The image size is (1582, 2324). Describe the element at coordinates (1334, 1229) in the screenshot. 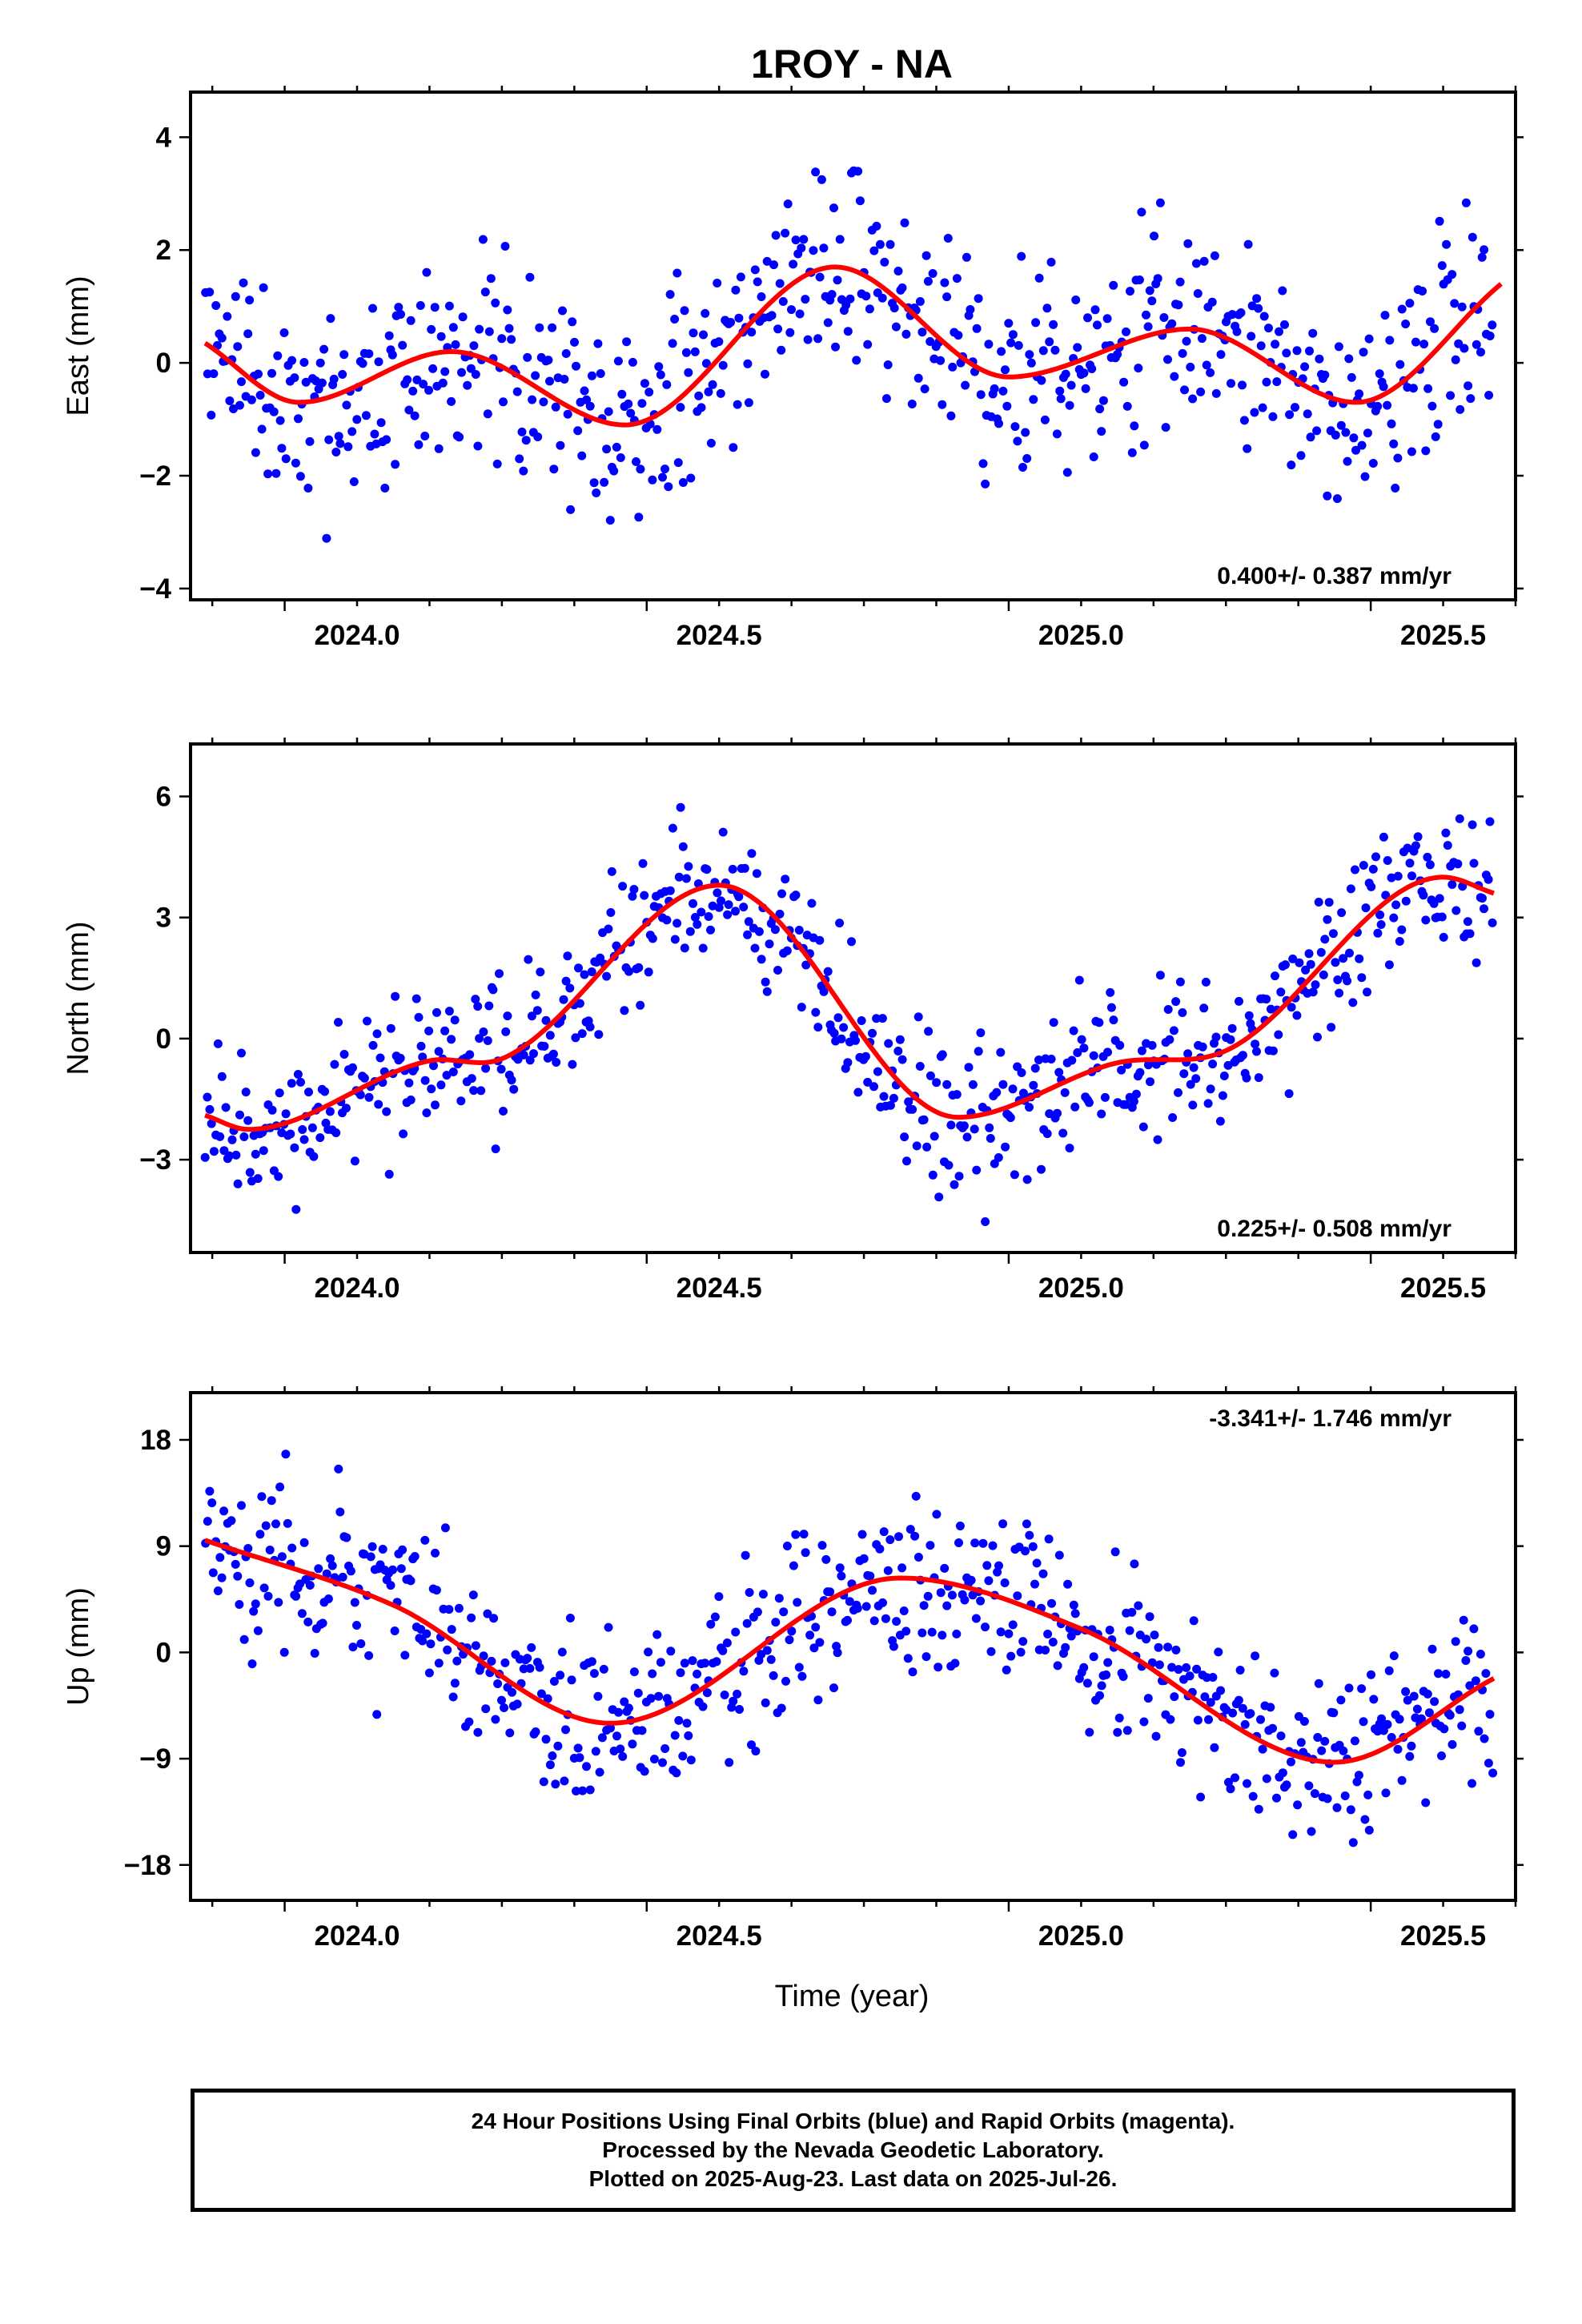

I see `north-rate-label: 0.225+/- 0.508 mm/yr` at that location.